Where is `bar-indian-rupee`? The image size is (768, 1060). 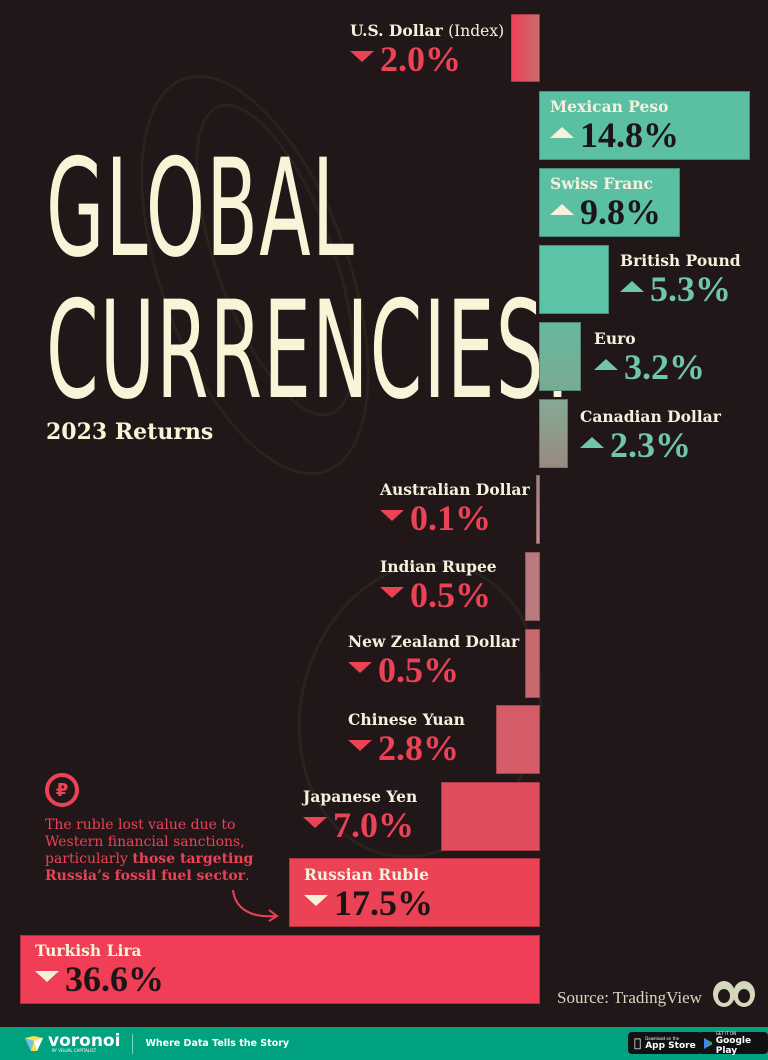
bar-indian-rupee is located at coordinates (532, 586).